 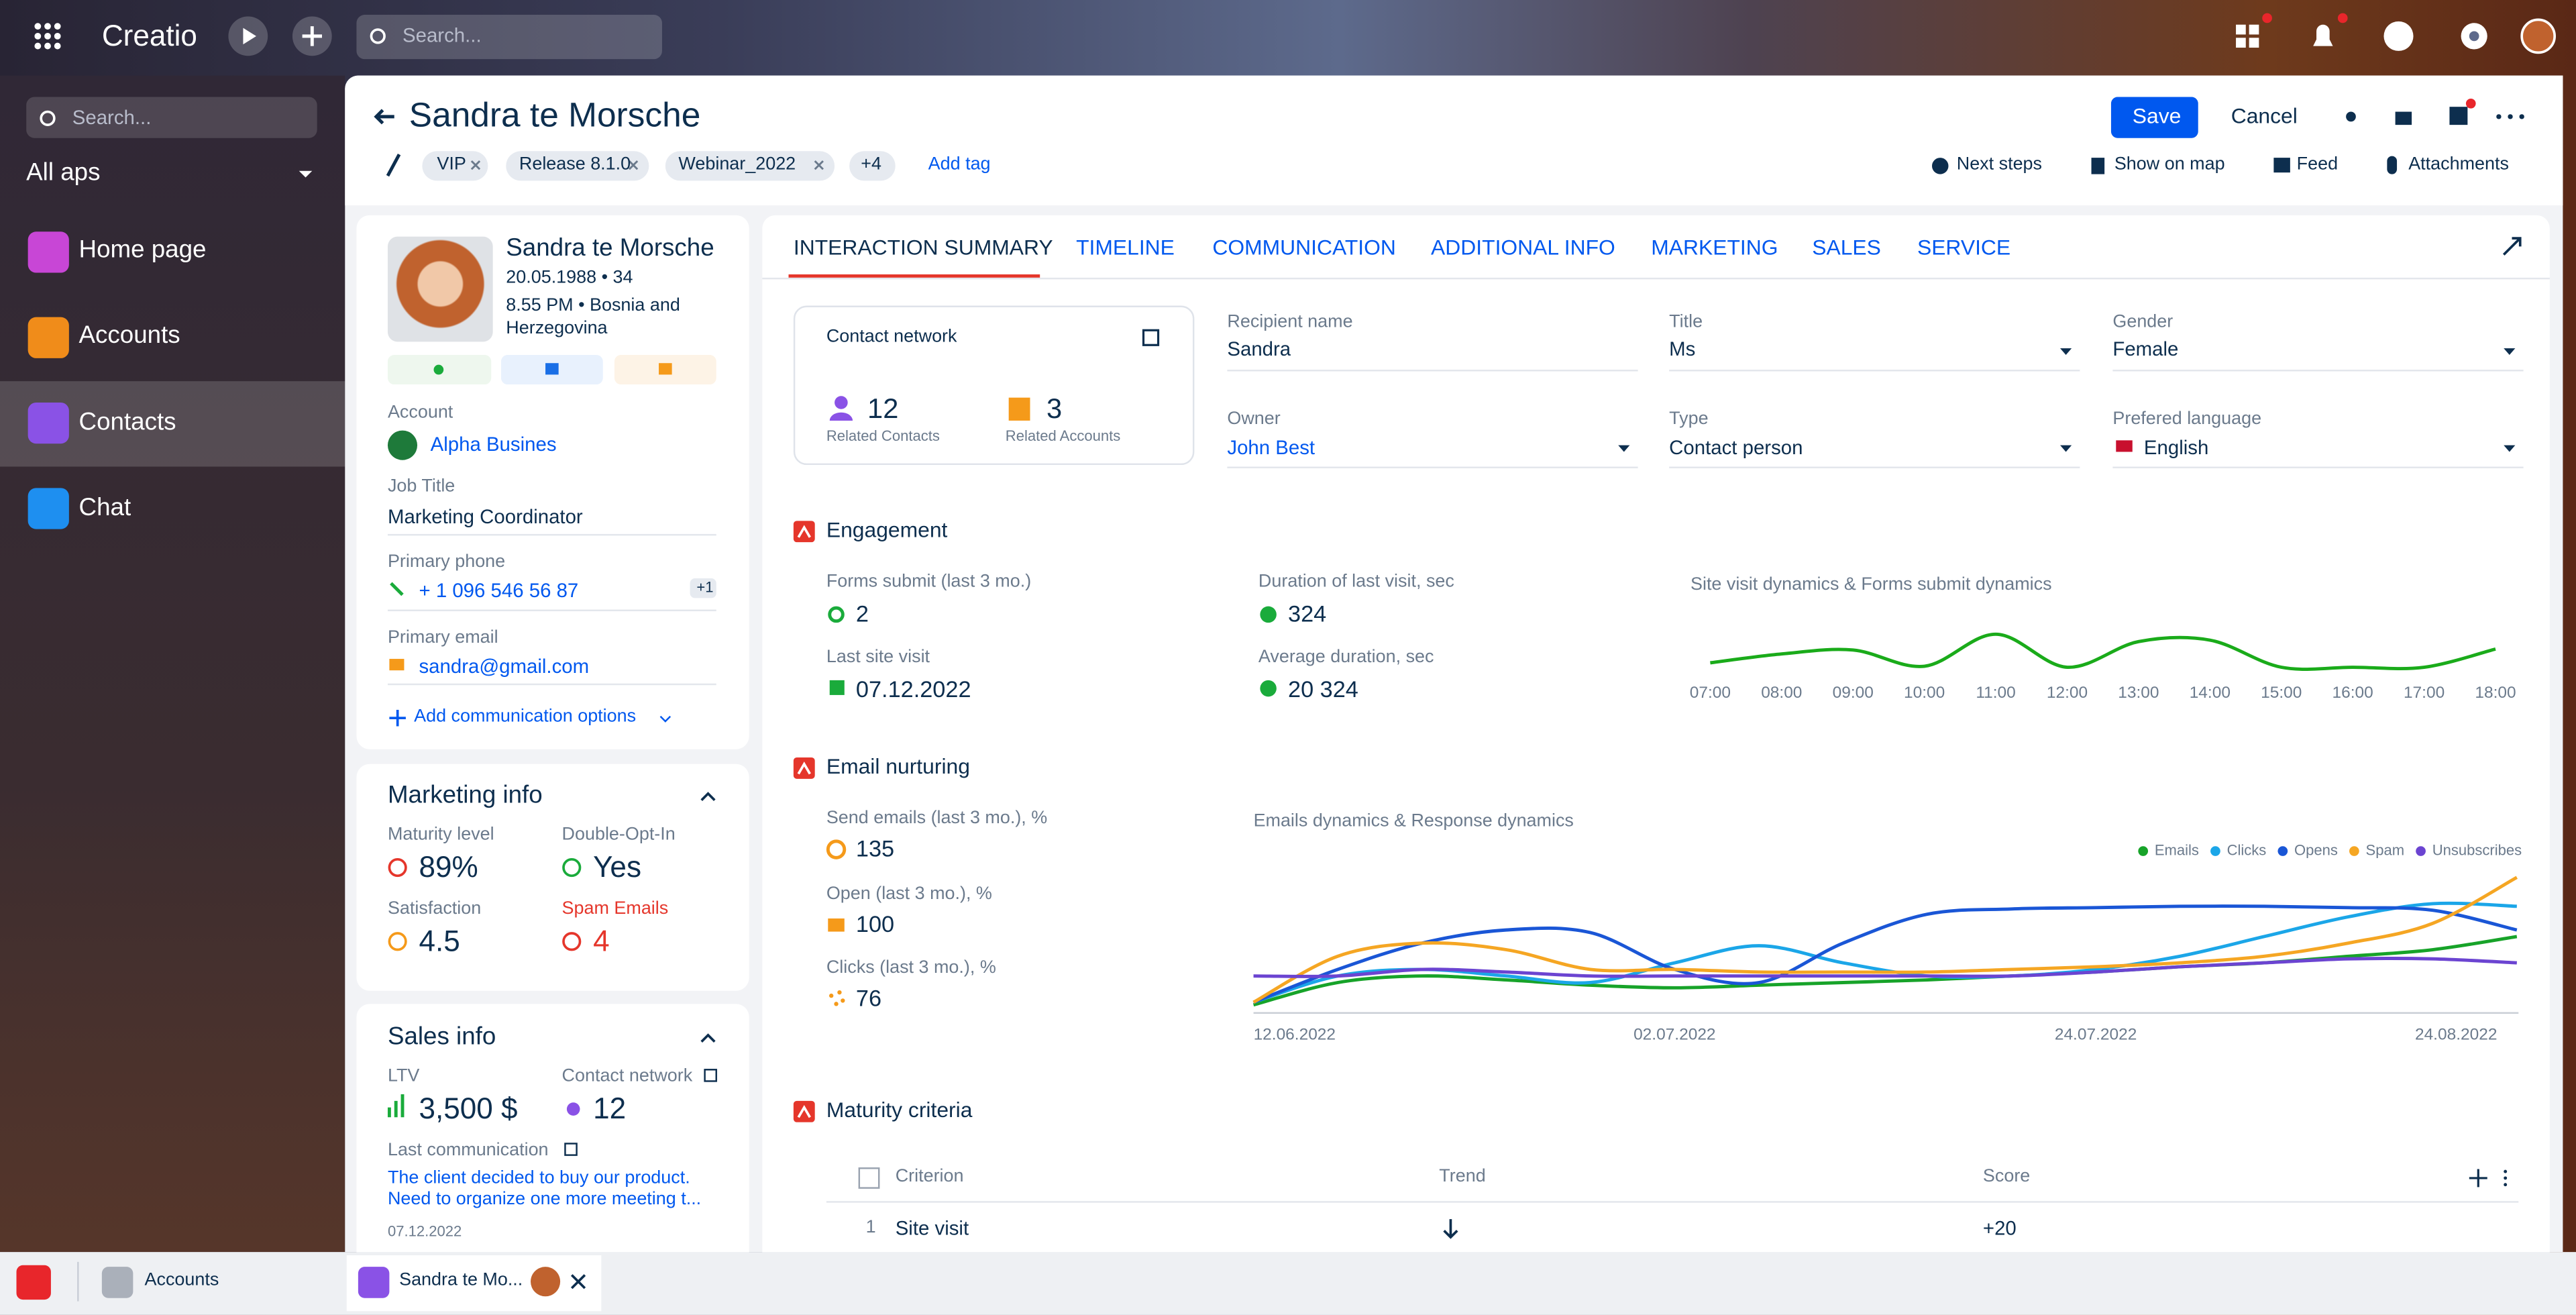 I want to click on field-label: Type, so click(x=1689, y=419).